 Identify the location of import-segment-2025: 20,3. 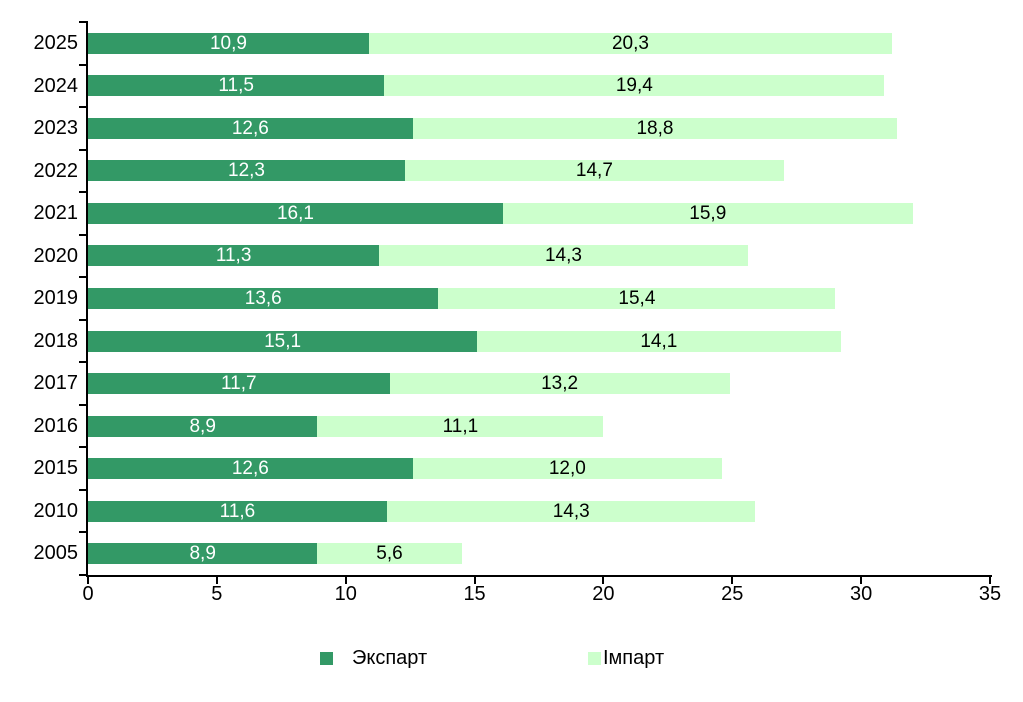
(630, 43).